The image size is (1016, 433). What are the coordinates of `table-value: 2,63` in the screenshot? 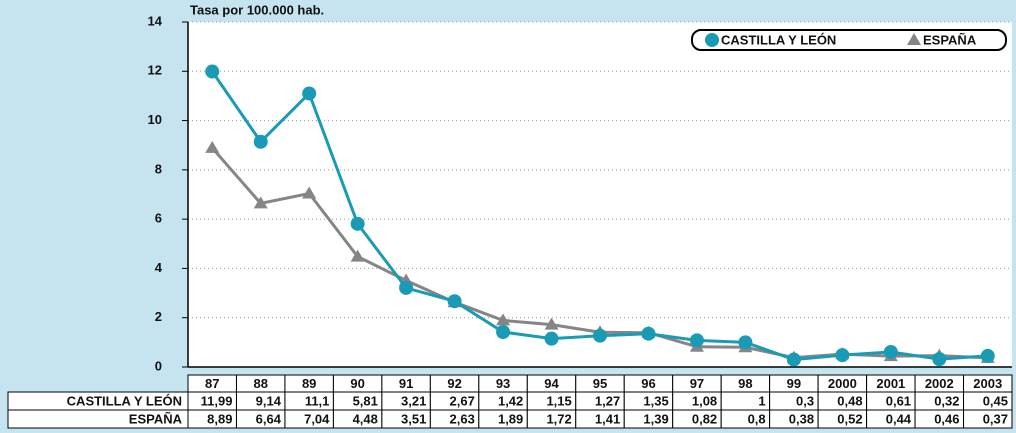 It's located at (462, 418).